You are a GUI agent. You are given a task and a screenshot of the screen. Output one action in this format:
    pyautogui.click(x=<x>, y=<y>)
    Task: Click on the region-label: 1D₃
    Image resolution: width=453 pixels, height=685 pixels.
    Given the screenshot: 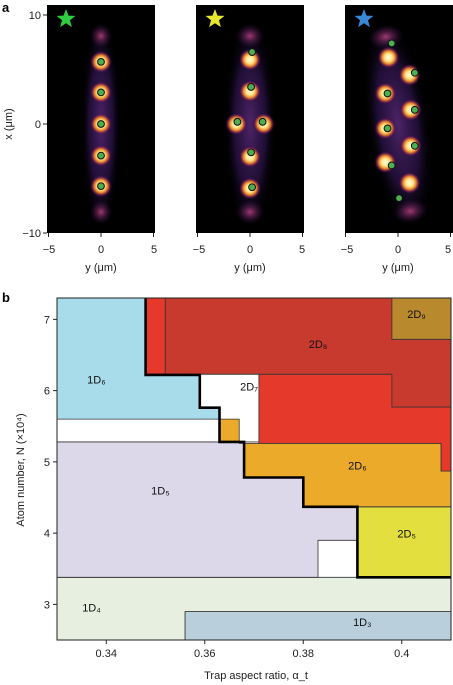 What is the action you would take?
    pyautogui.click(x=362, y=623)
    